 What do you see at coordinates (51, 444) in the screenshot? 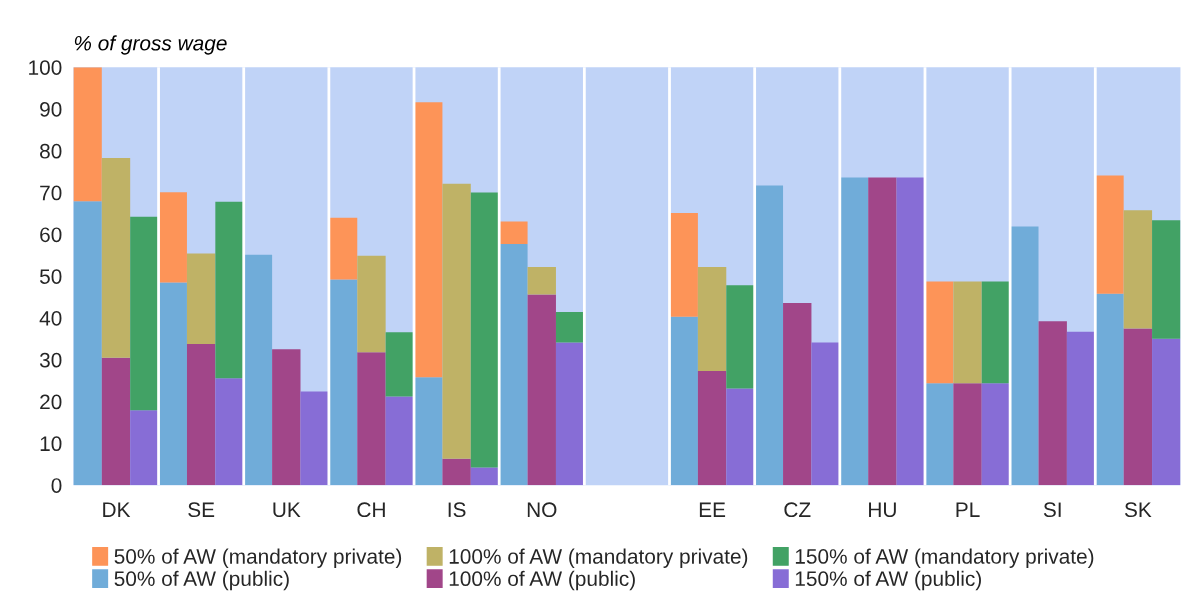
I see `y-tick-label: 10` at bounding box center [51, 444].